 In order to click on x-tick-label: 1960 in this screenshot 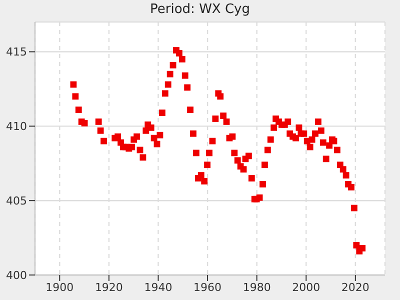, I will do `click(208, 287)`.